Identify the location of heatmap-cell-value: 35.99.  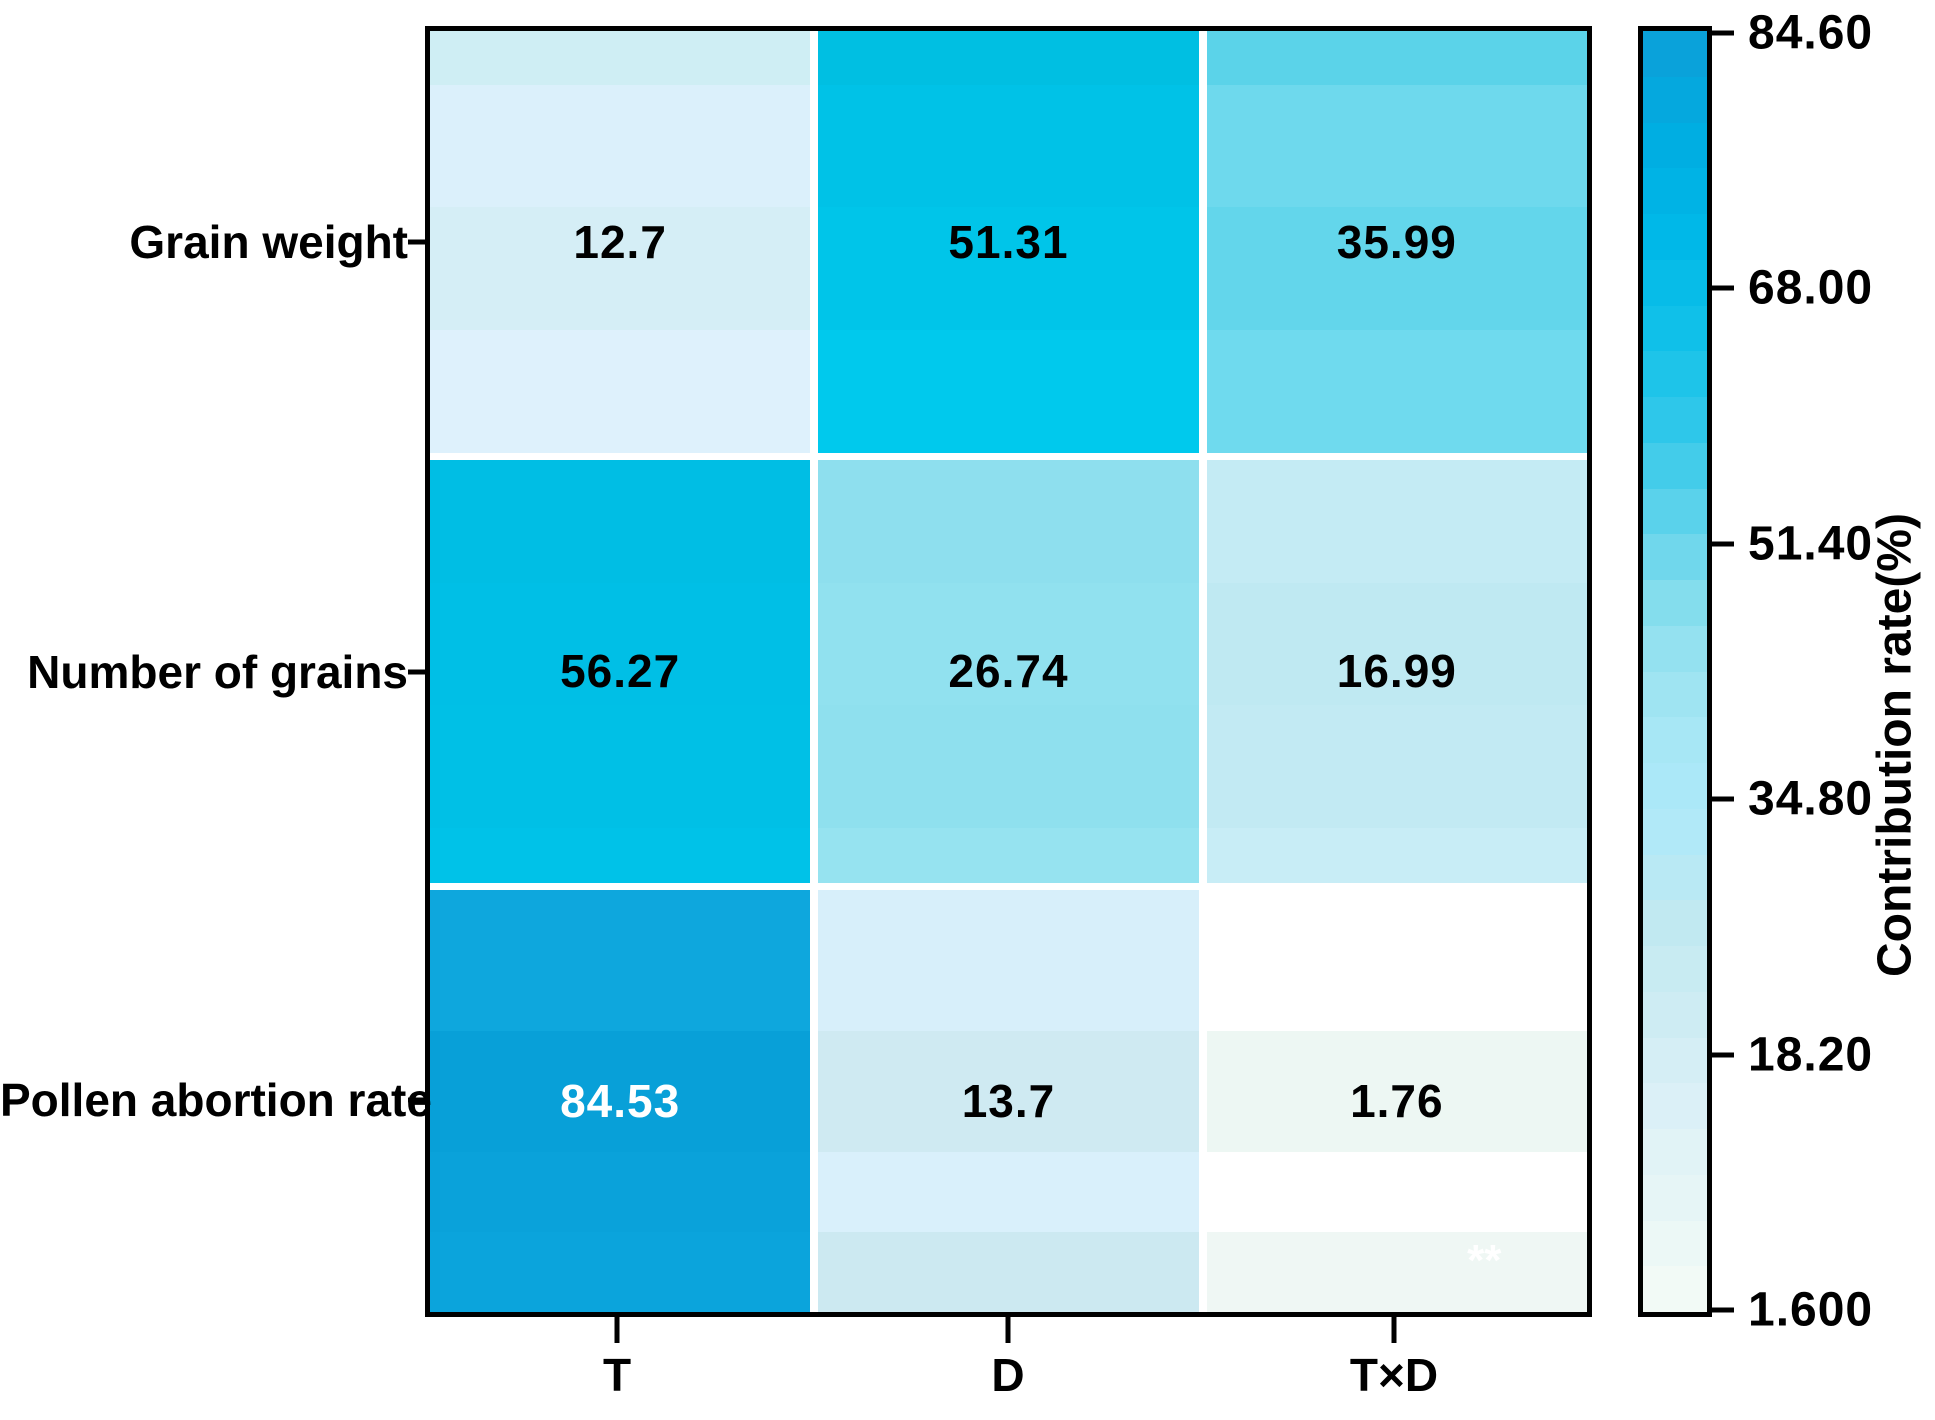
(1396, 242).